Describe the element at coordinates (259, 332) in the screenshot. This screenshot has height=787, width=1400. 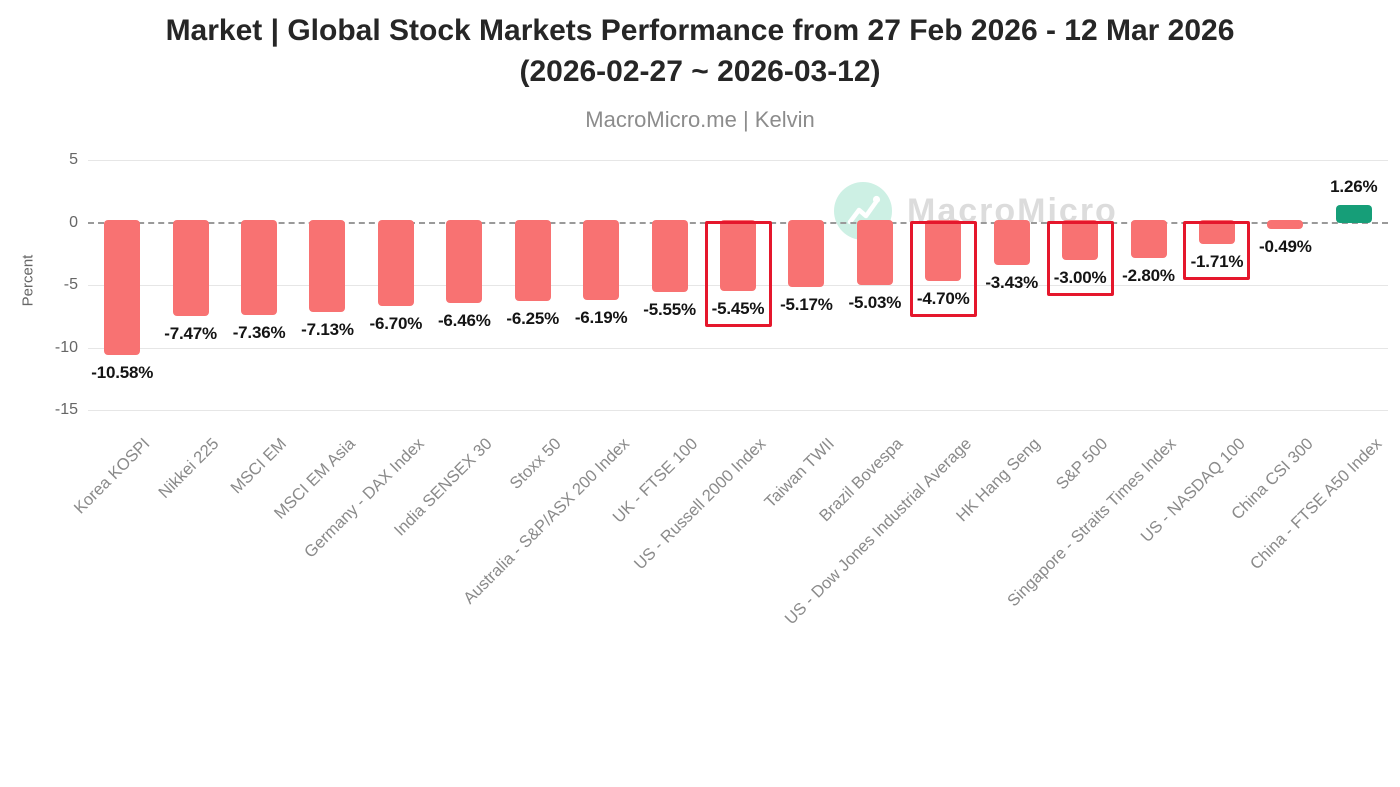
I see `value-label: -7.36%` at that location.